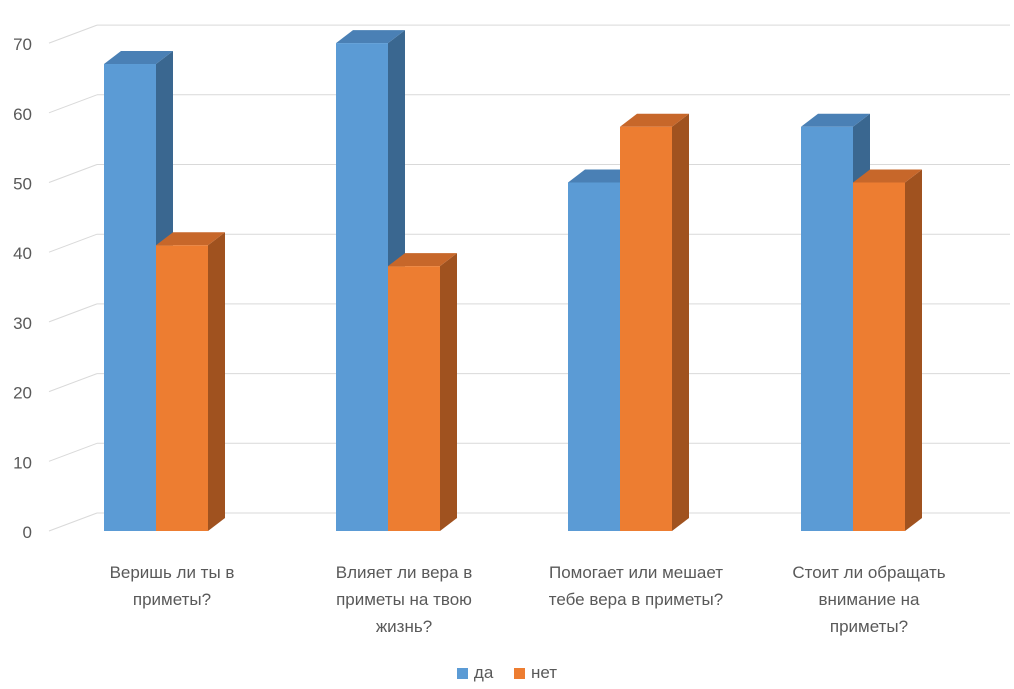 The image size is (1014, 689). Describe the element at coordinates (404, 572) in the screenshot. I see `x-tick-label: Влияет ли вера в` at that location.